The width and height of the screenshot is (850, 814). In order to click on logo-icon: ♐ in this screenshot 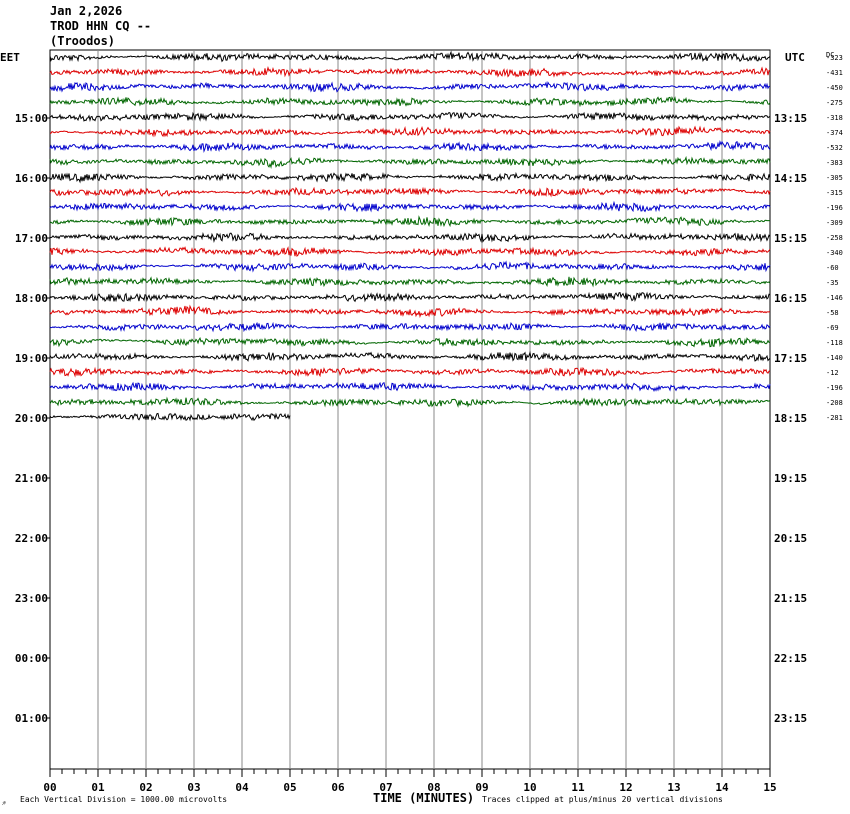, I will do `click(4, 803)`.